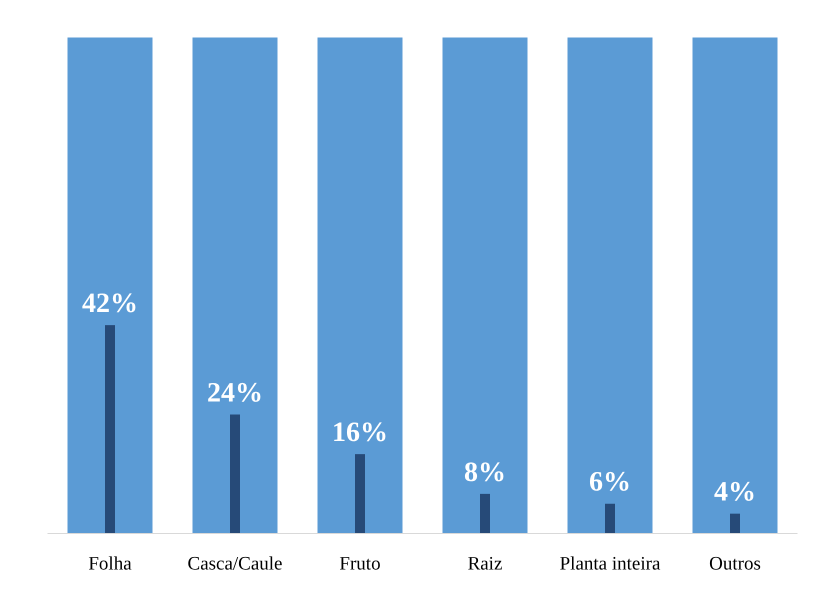  I want to click on x-tick-label: Folha, so click(110, 564).